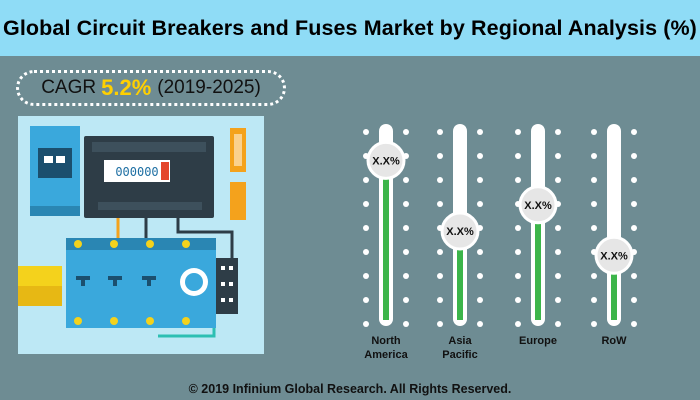 The width and height of the screenshot is (700, 400). I want to click on value-knob-row, so click(614, 255).